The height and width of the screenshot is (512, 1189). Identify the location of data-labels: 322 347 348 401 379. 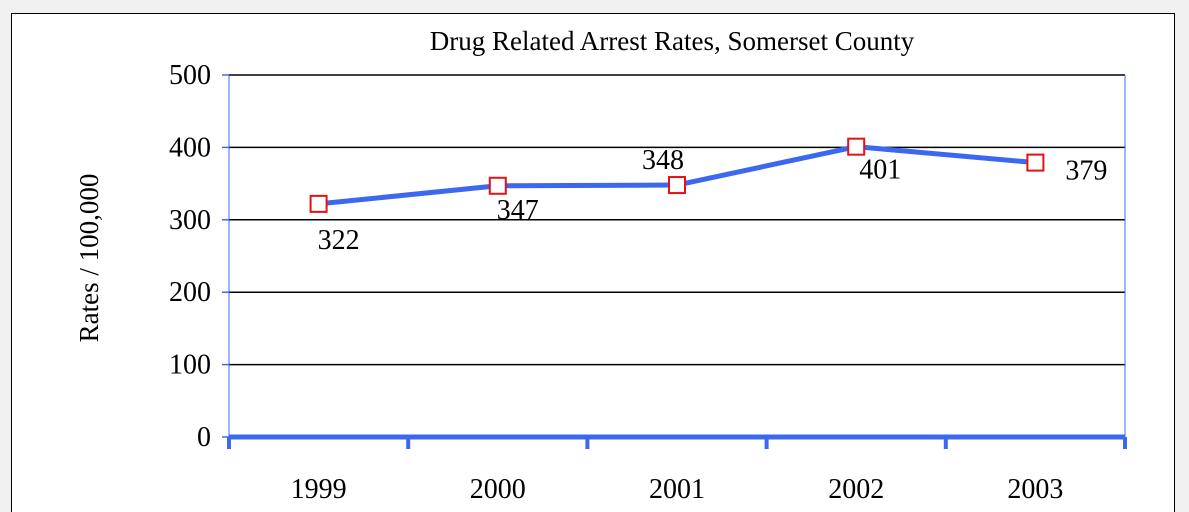
(713, 200).